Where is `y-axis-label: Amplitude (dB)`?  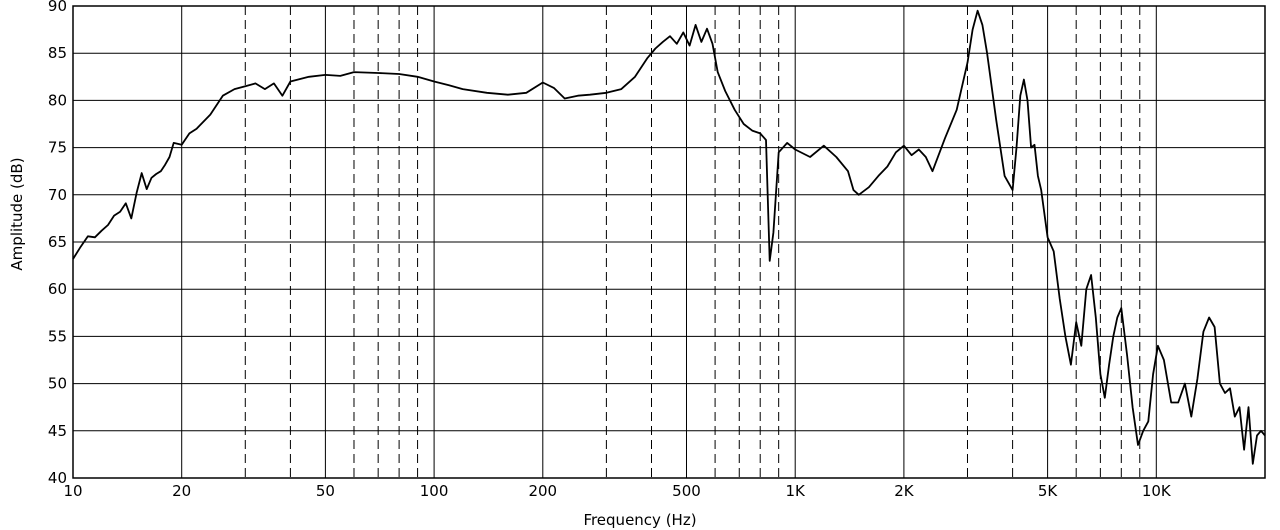
y-axis-label: Amplitude (dB) is located at coordinates (17, 213).